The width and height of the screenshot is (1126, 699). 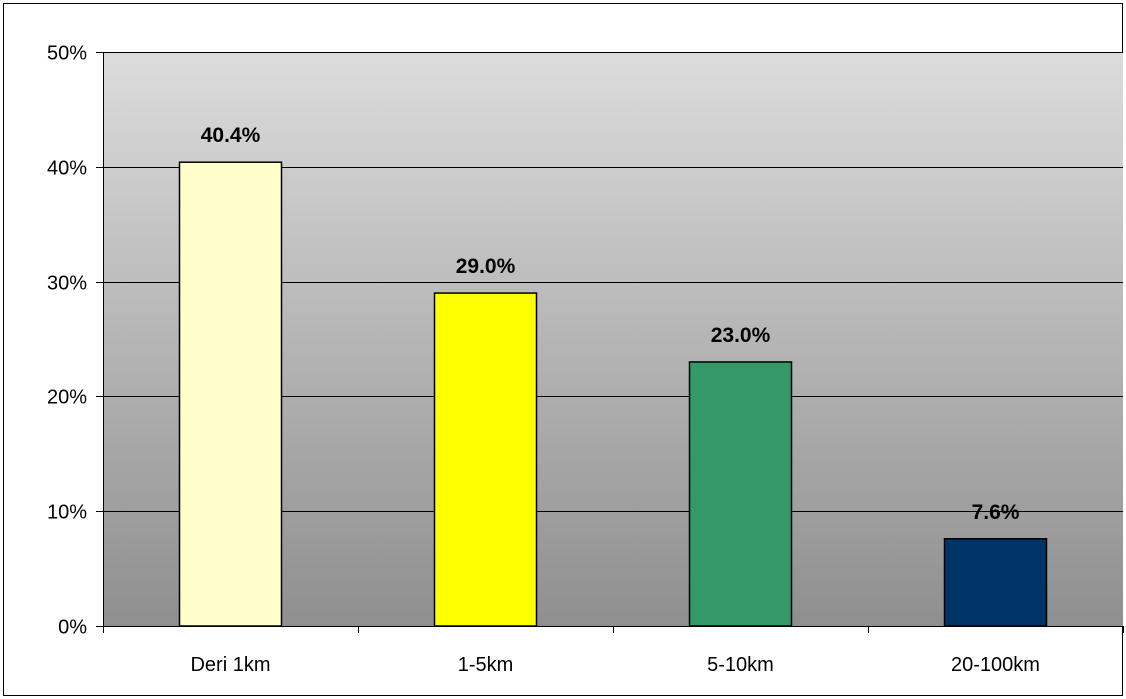 What do you see at coordinates (67, 513) in the screenshot?
I see `y-tick-label: 10%` at bounding box center [67, 513].